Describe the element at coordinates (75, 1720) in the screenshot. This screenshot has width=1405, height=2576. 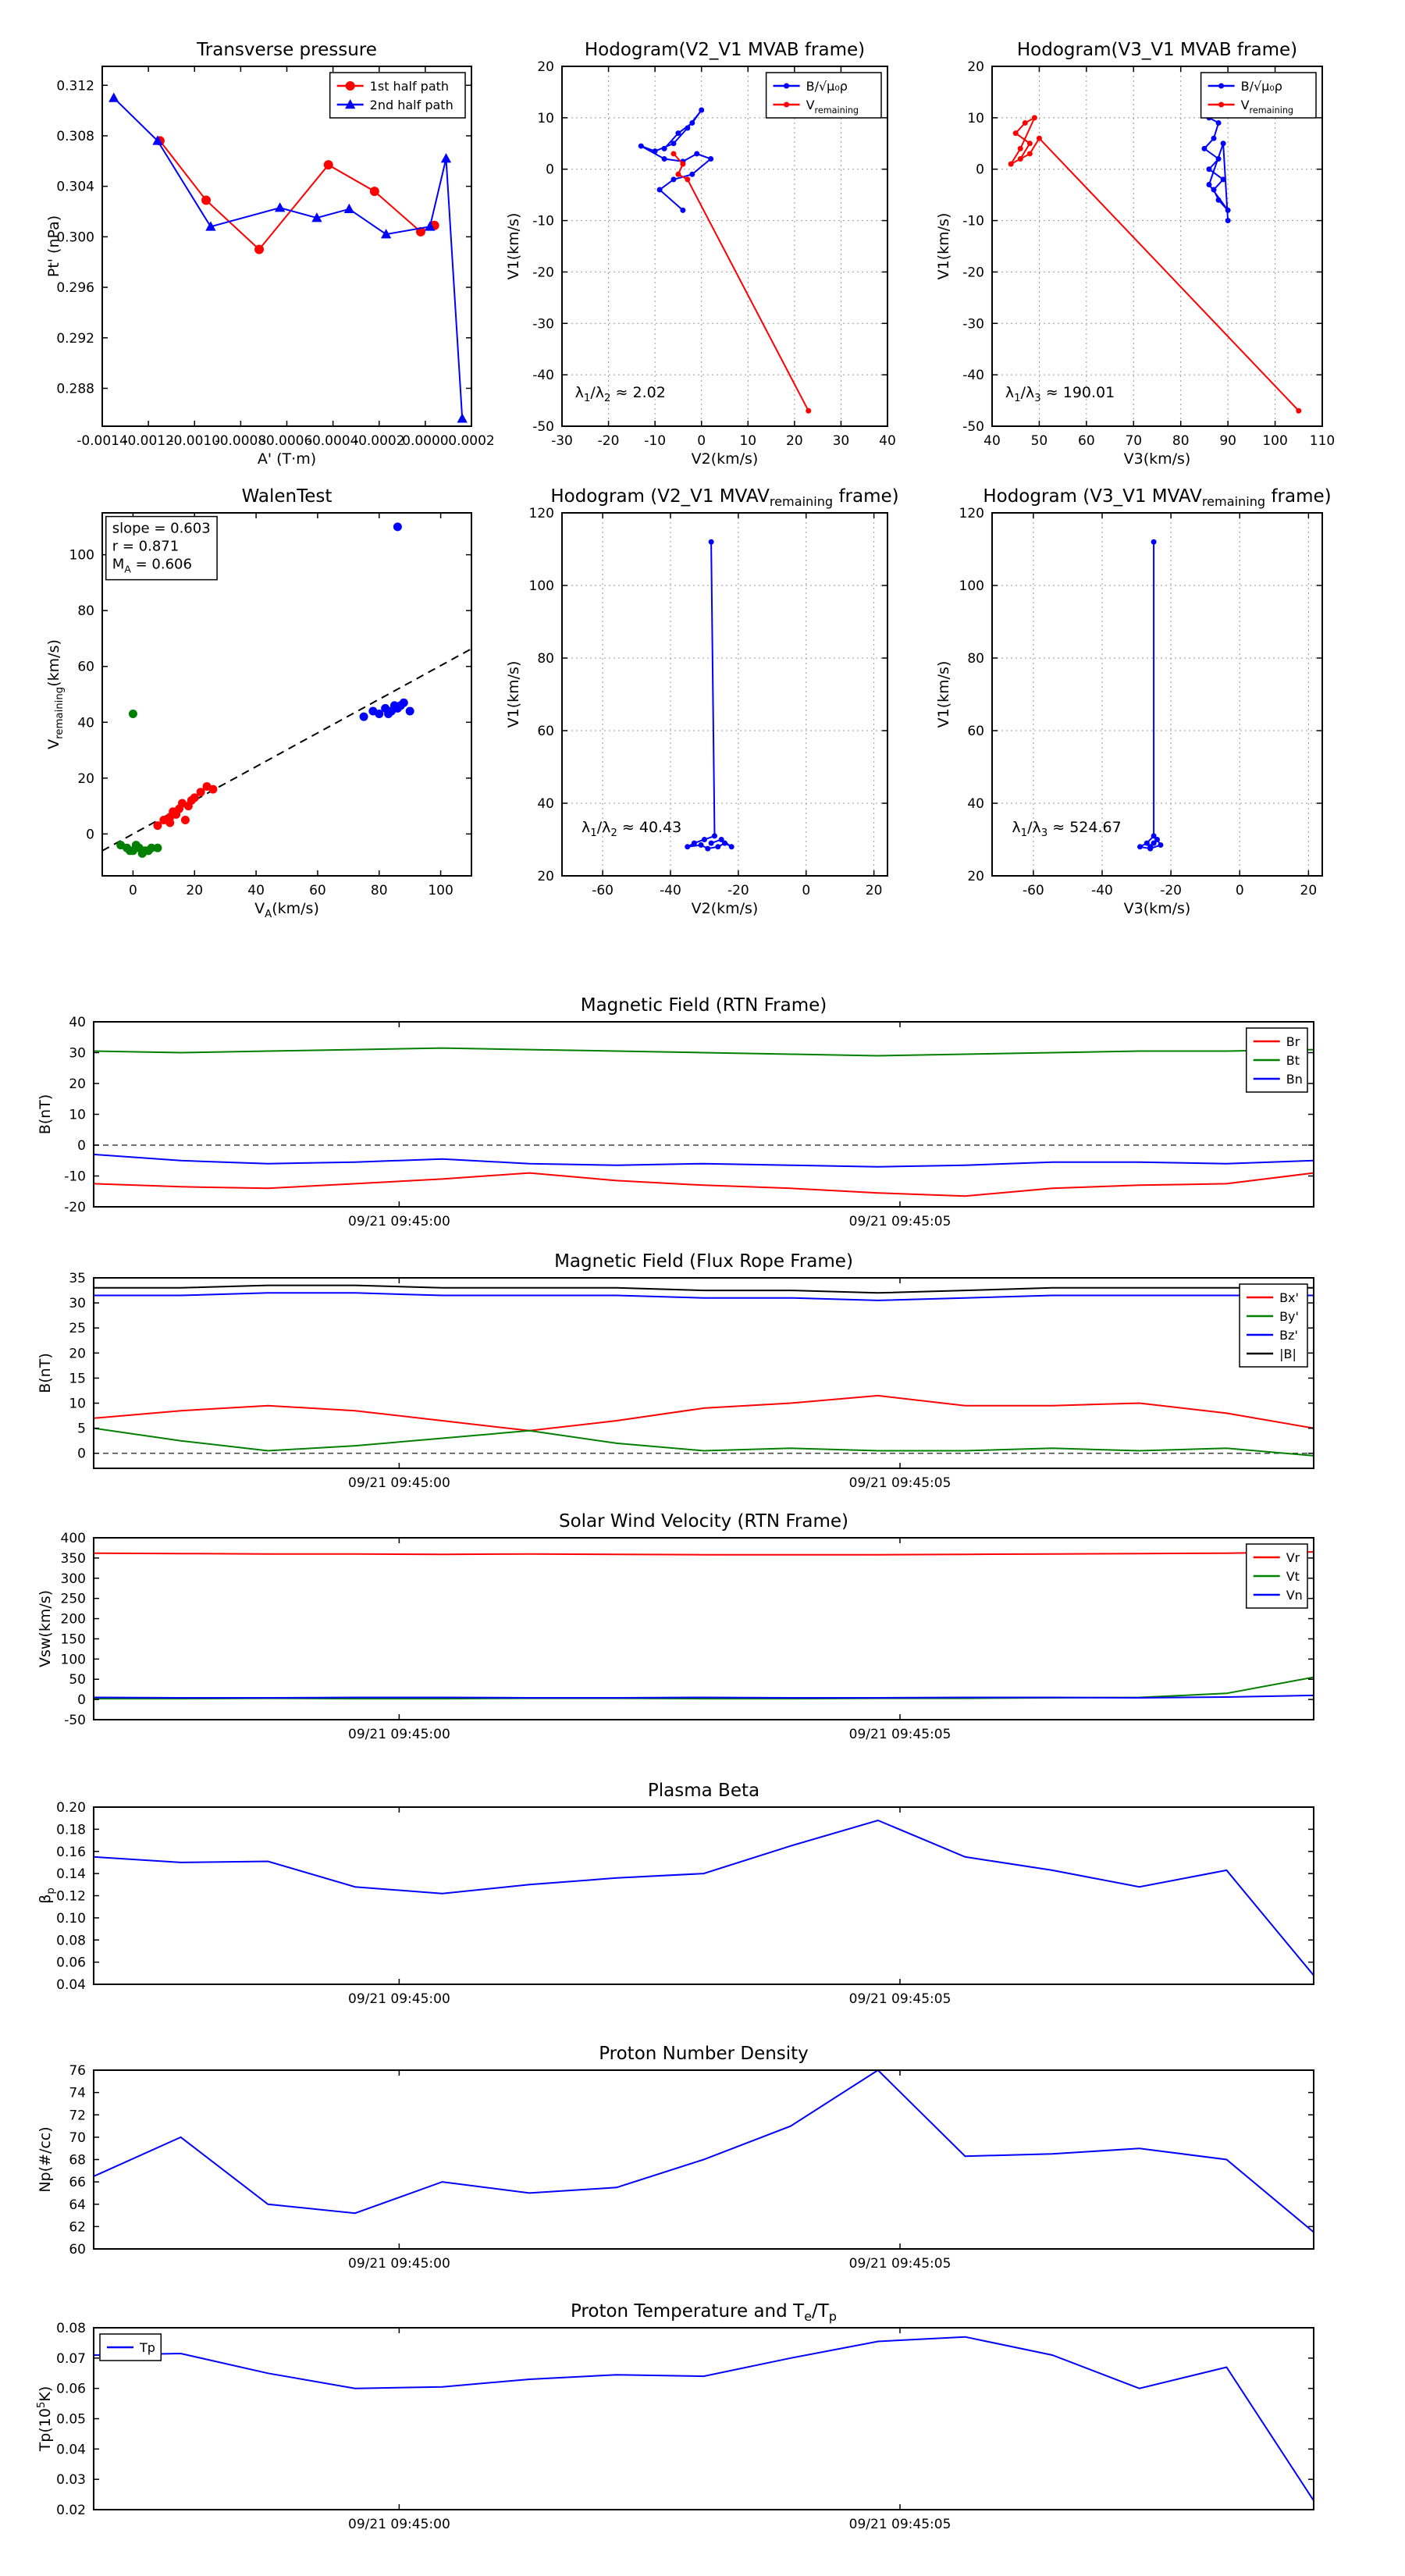
I see `plot-text: -50` at that location.